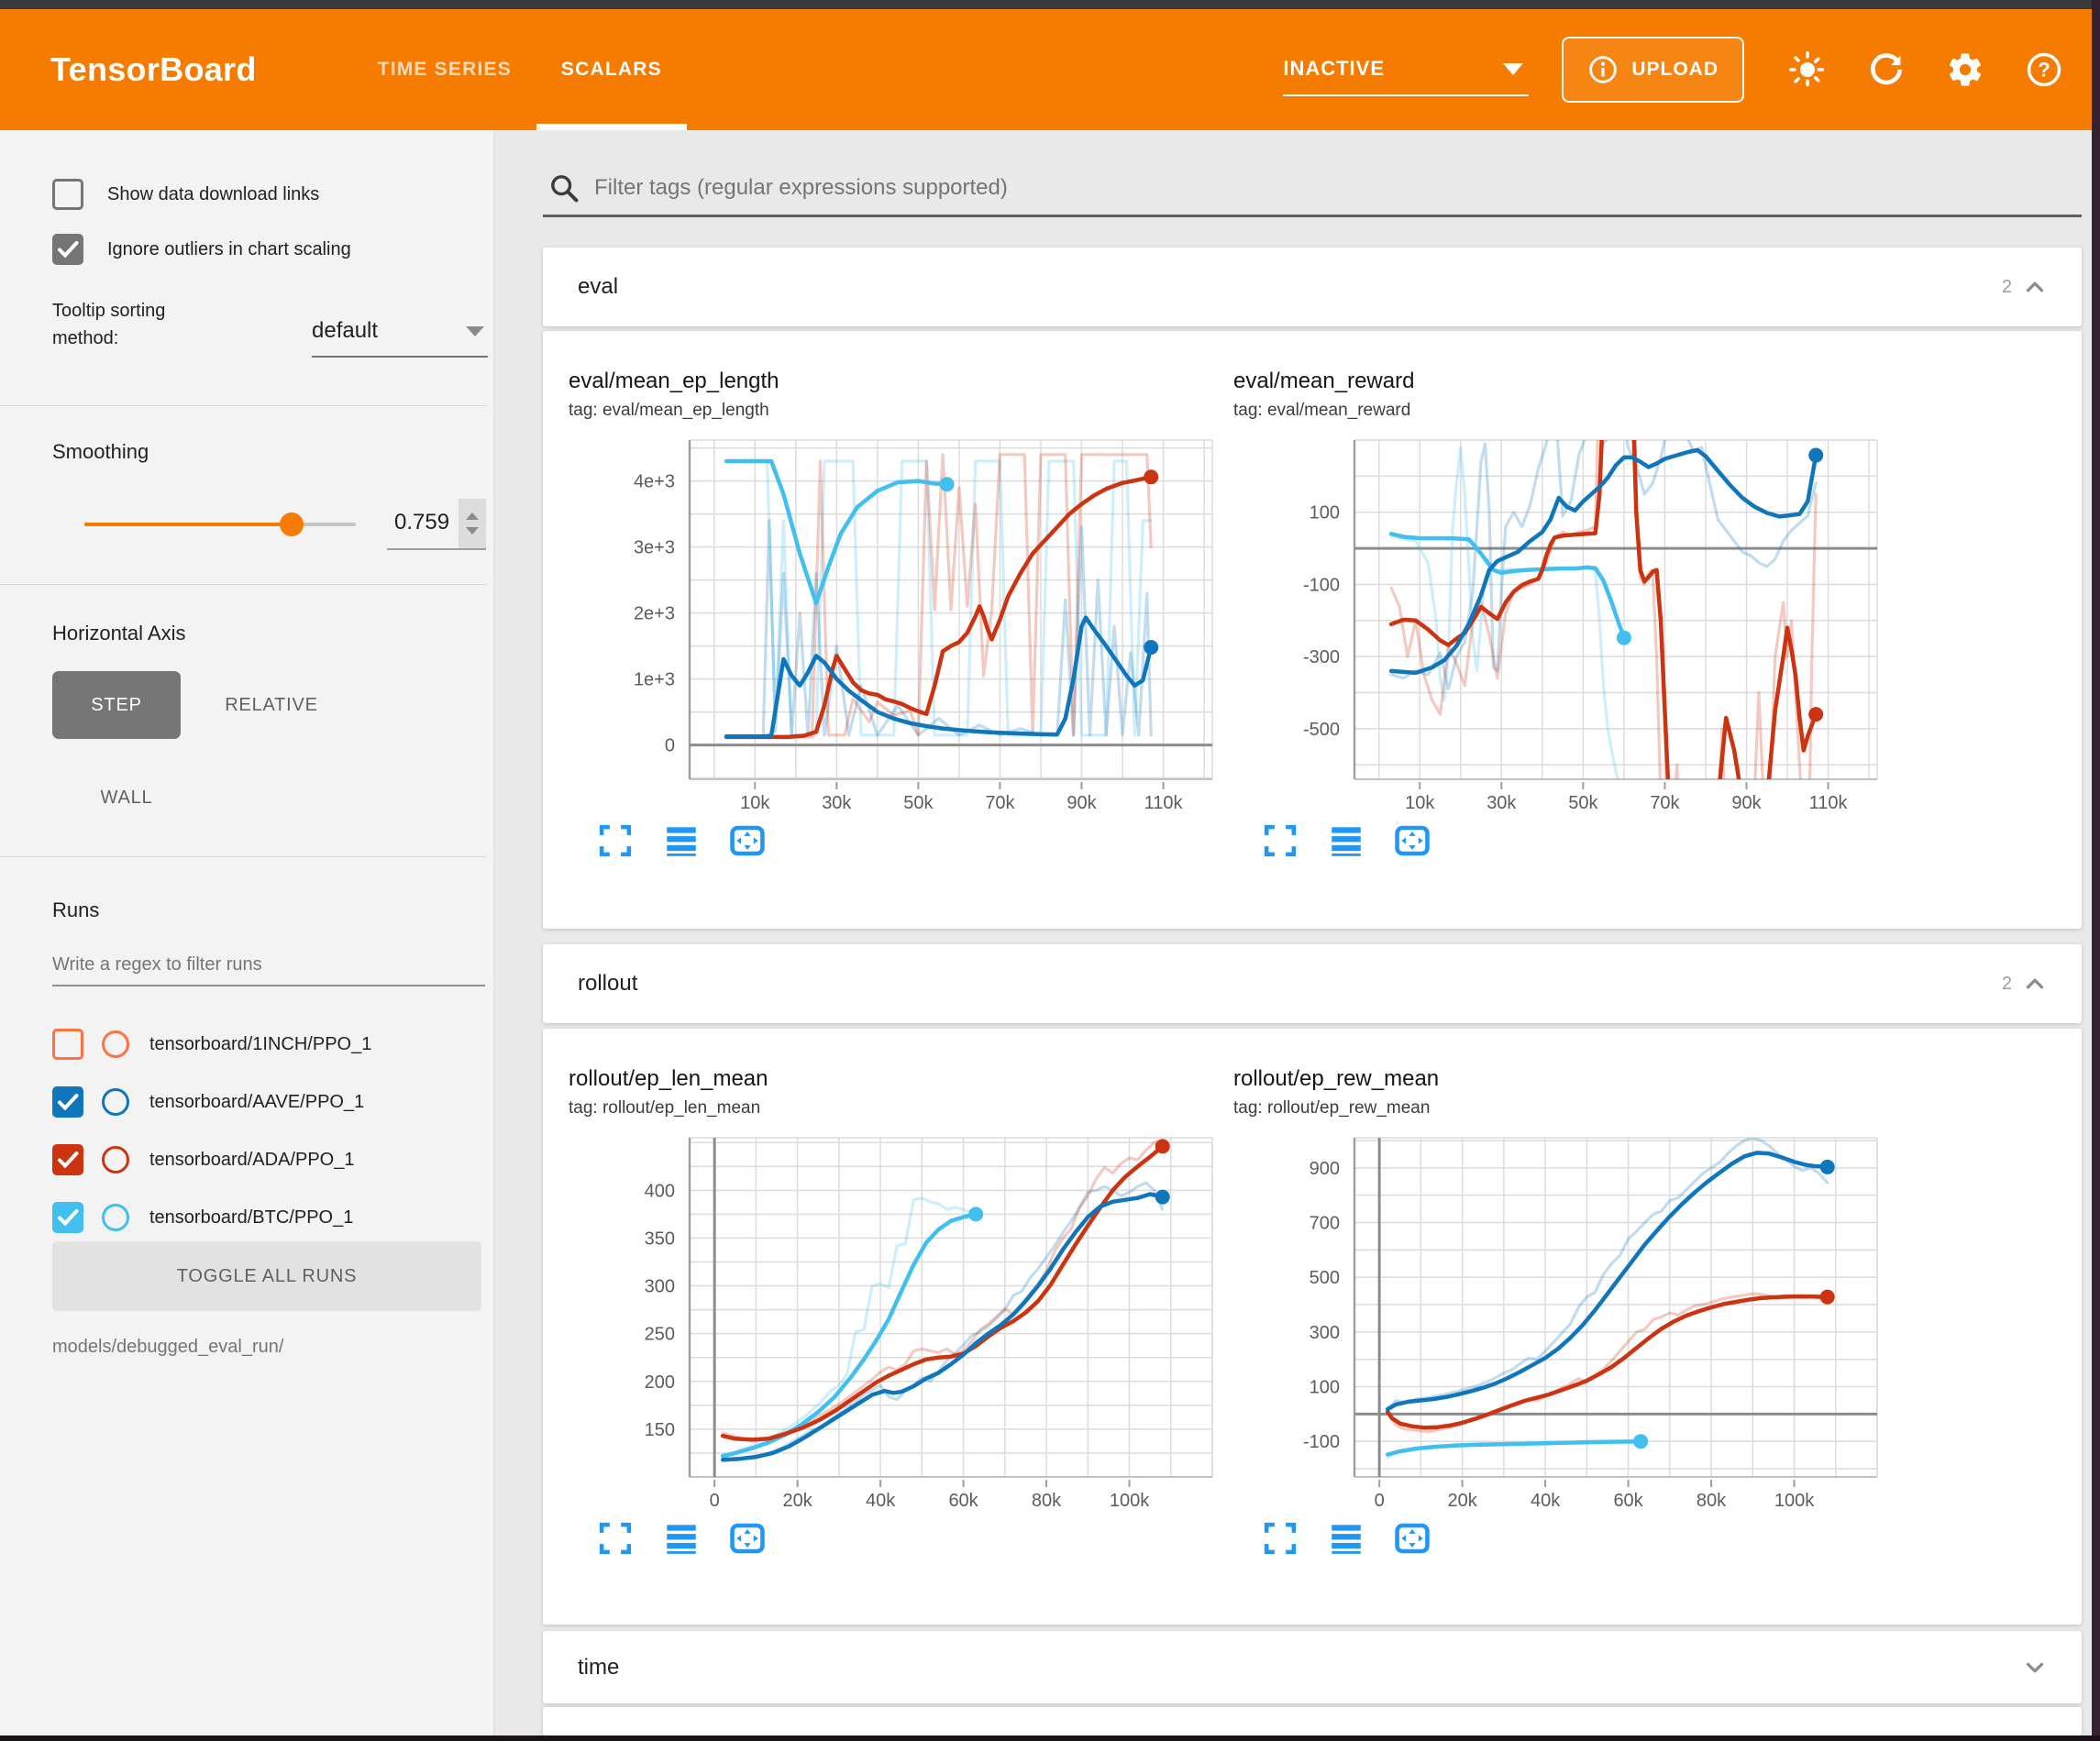  What do you see at coordinates (1807, 70) in the screenshot?
I see `brightness-icon` at bounding box center [1807, 70].